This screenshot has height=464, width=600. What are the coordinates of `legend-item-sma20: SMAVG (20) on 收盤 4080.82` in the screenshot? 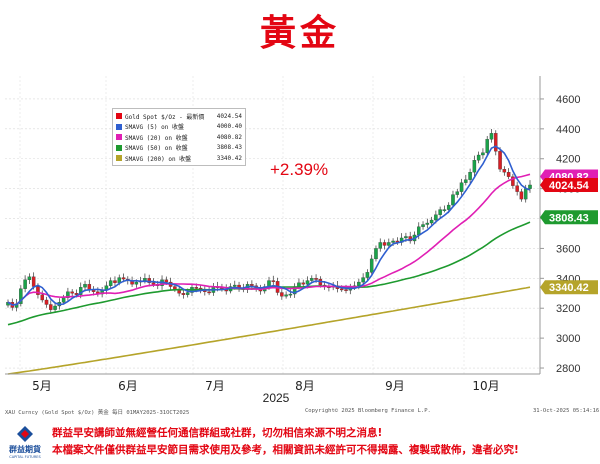 It's located at (179, 137).